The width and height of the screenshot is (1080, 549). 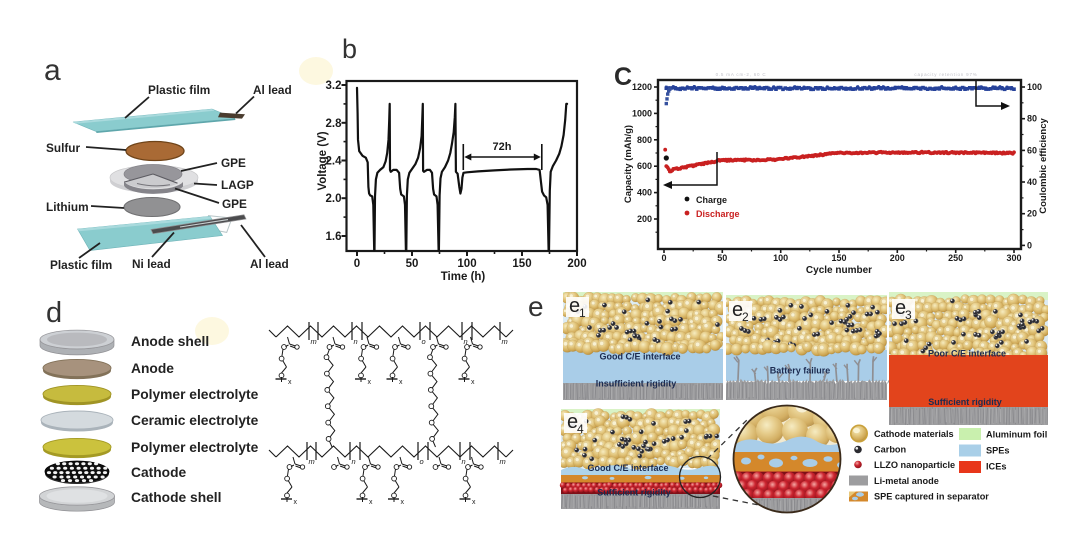 I want to click on svg-text: Sulfur, so click(x=63, y=148).